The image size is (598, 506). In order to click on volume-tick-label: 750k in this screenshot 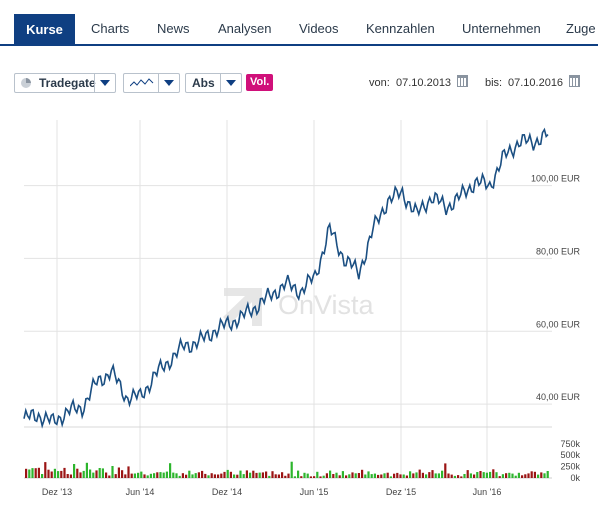, I will do `click(570, 444)`.